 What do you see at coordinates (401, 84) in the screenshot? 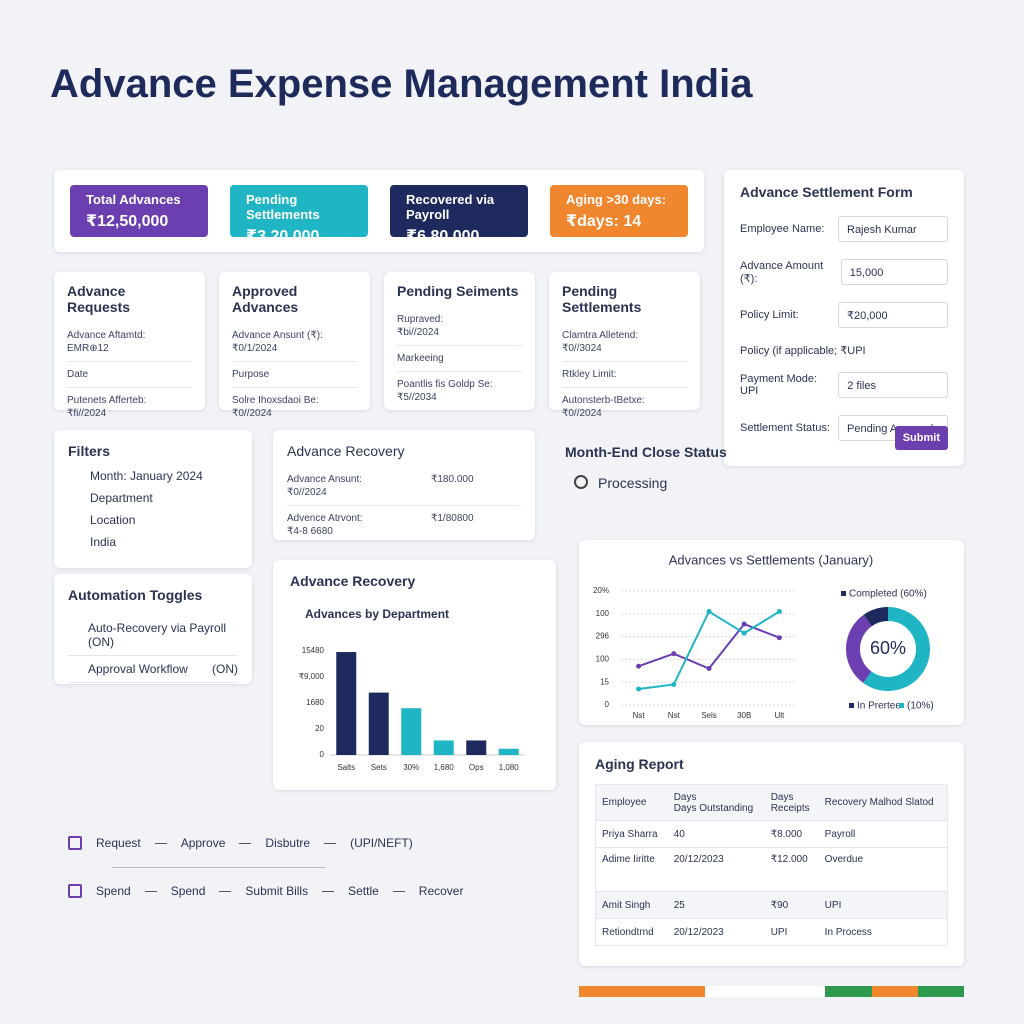
I see `page-title: Advance Expense Management India` at bounding box center [401, 84].